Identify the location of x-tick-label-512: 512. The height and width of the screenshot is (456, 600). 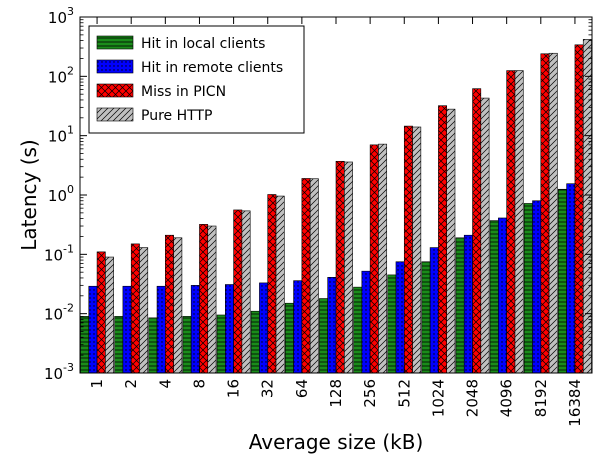
(404, 393).